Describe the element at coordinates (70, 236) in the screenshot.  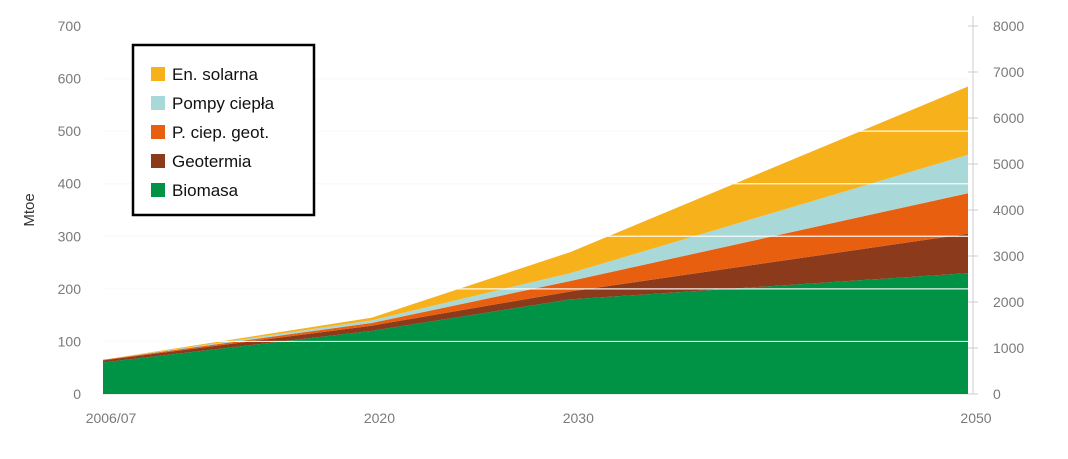
I see `left-tick-label: 300` at that location.